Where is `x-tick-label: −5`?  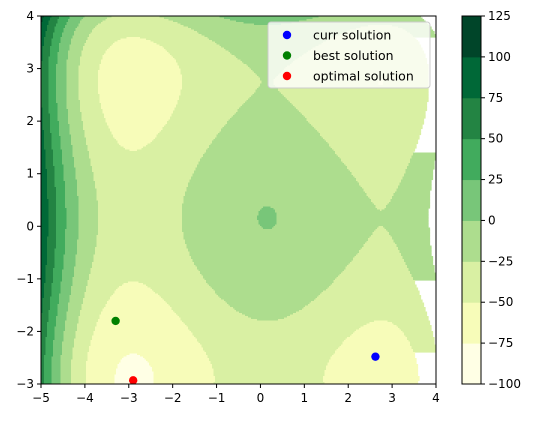
x-tick-label: −5 is located at coordinates (41, 398).